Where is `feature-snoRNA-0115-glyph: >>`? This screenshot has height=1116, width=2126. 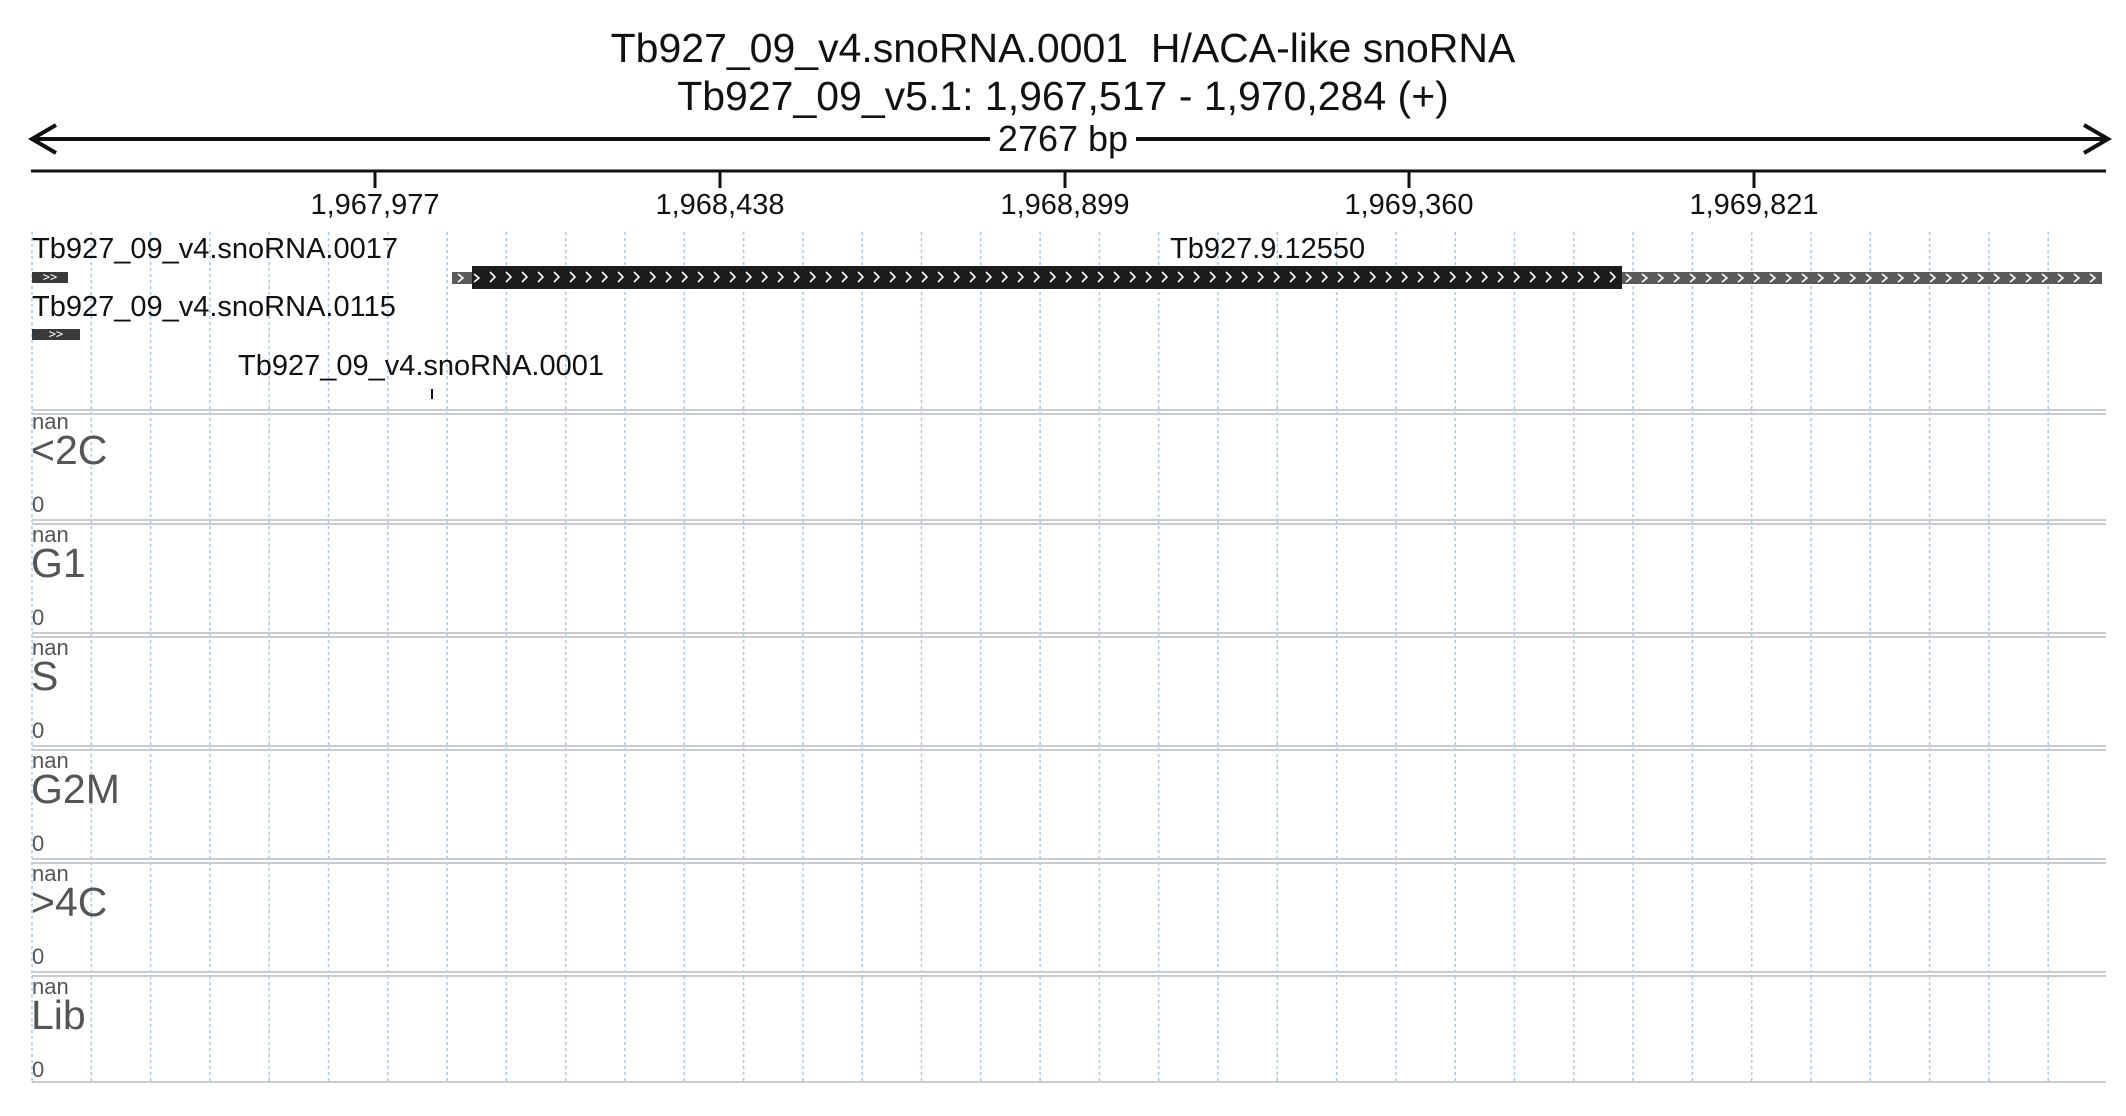 feature-snoRNA-0115-glyph: >> is located at coordinates (56, 334).